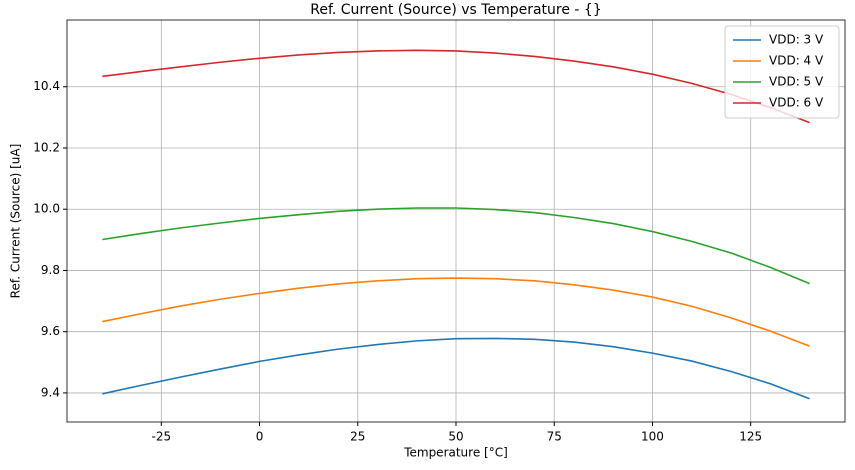 The image size is (855, 470). I want to click on legend-box, so click(782, 72).